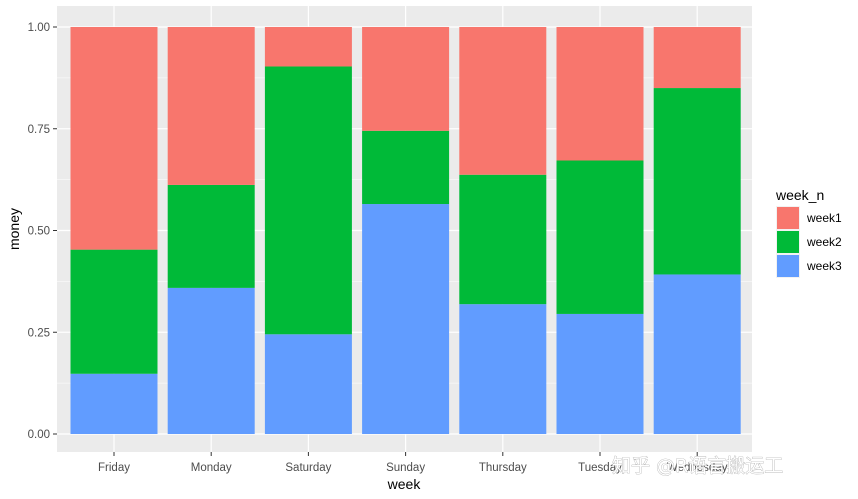  I want to click on legend-label-week1: week1, so click(824, 218).